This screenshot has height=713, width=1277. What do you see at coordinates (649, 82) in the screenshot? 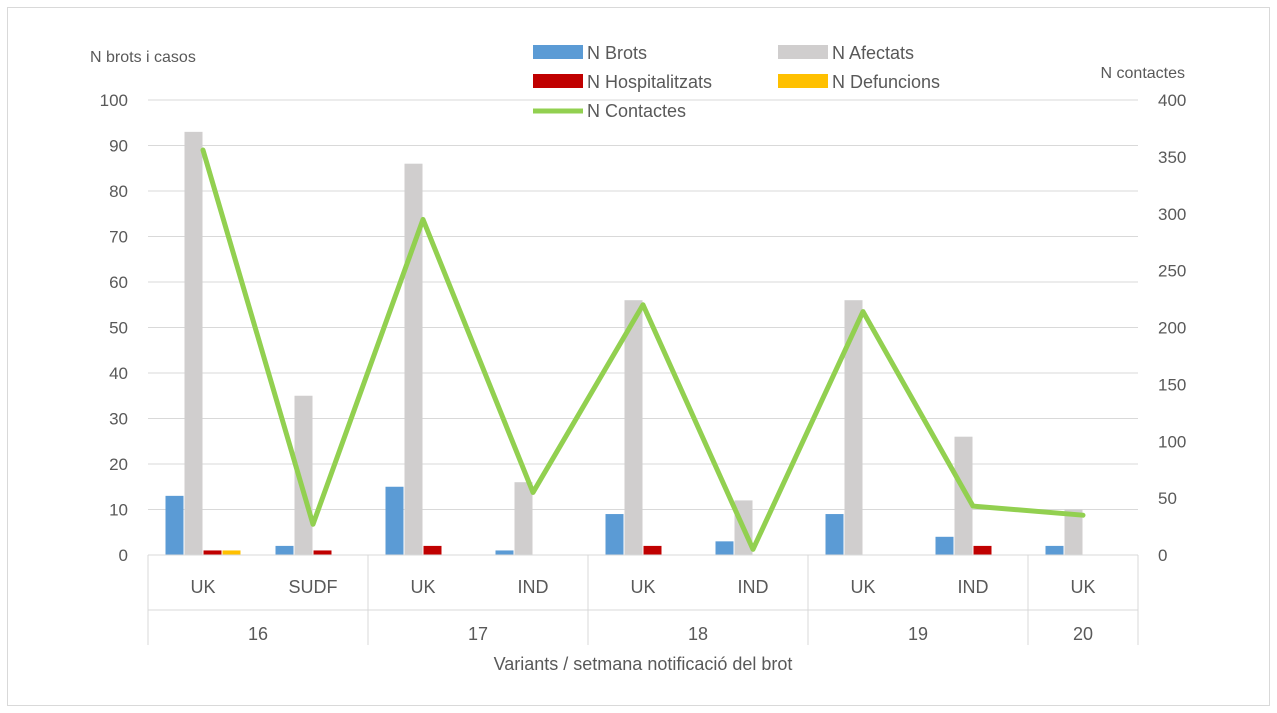
I see `legend-n-hospitalitzats-label: N Hospitalitzats` at bounding box center [649, 82].